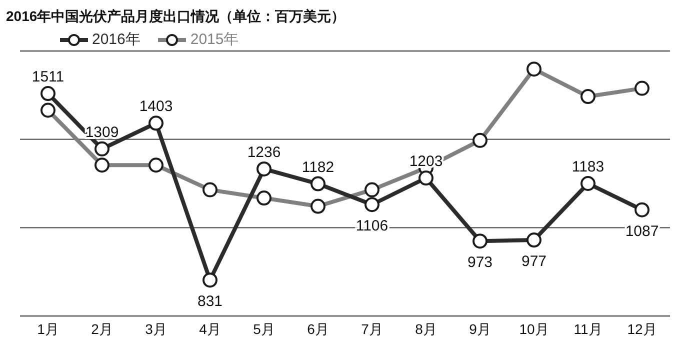 The width and height of the screenshot is (700, 346). What do you see at coordinates (426, 161) in the screenshot?
I see `data-label: 1203` at bounding box center [426, 161].